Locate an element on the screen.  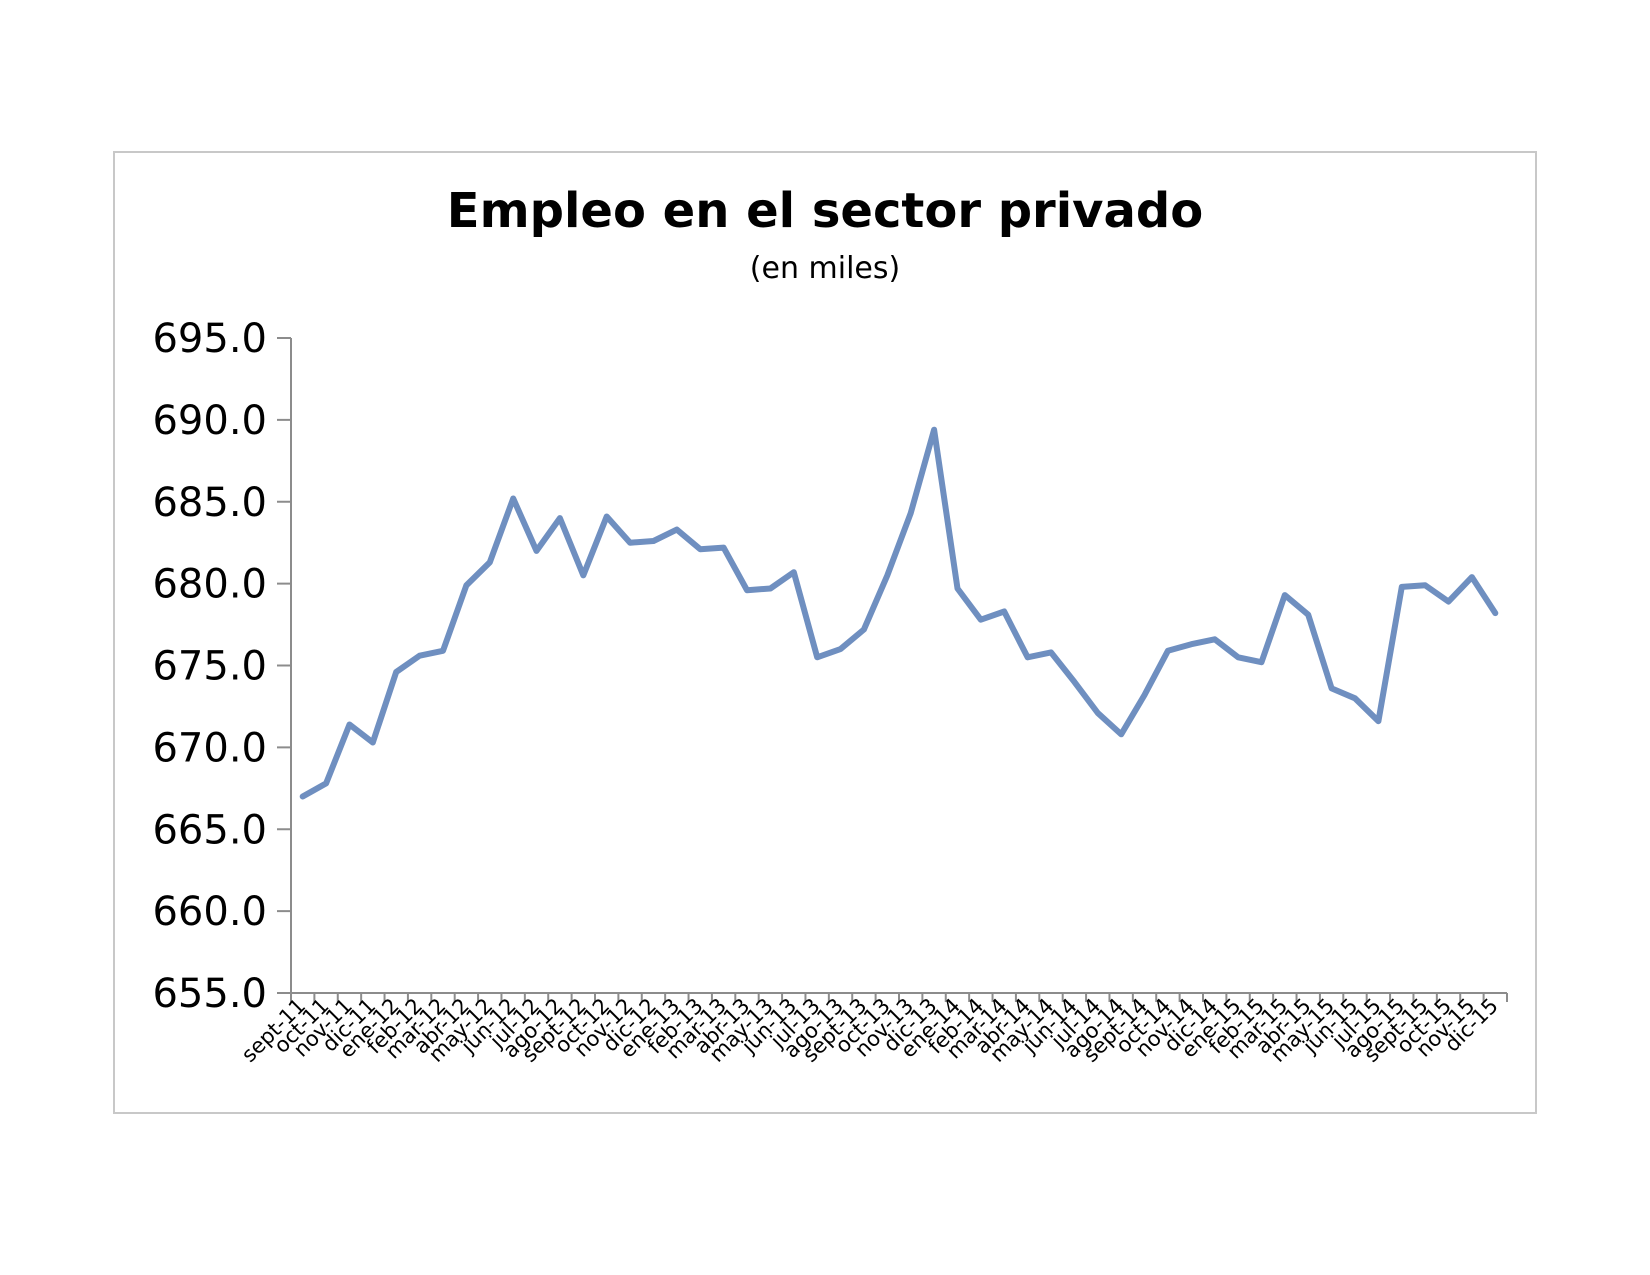
y-tick-label: 670.0 is located at coordinates (209, 748).